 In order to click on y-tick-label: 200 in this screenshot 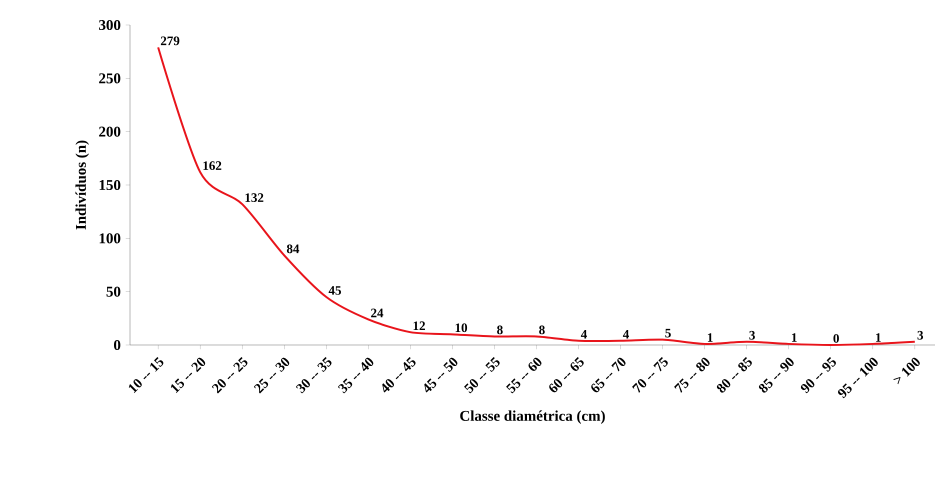, I will do `click(109, 131)`.